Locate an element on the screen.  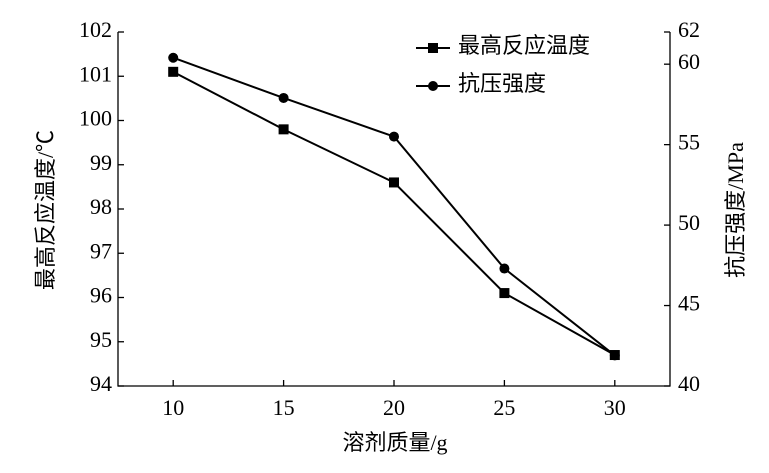
y-axis-label: 最高反应温度/℃ is located at coordinates (45, 210).